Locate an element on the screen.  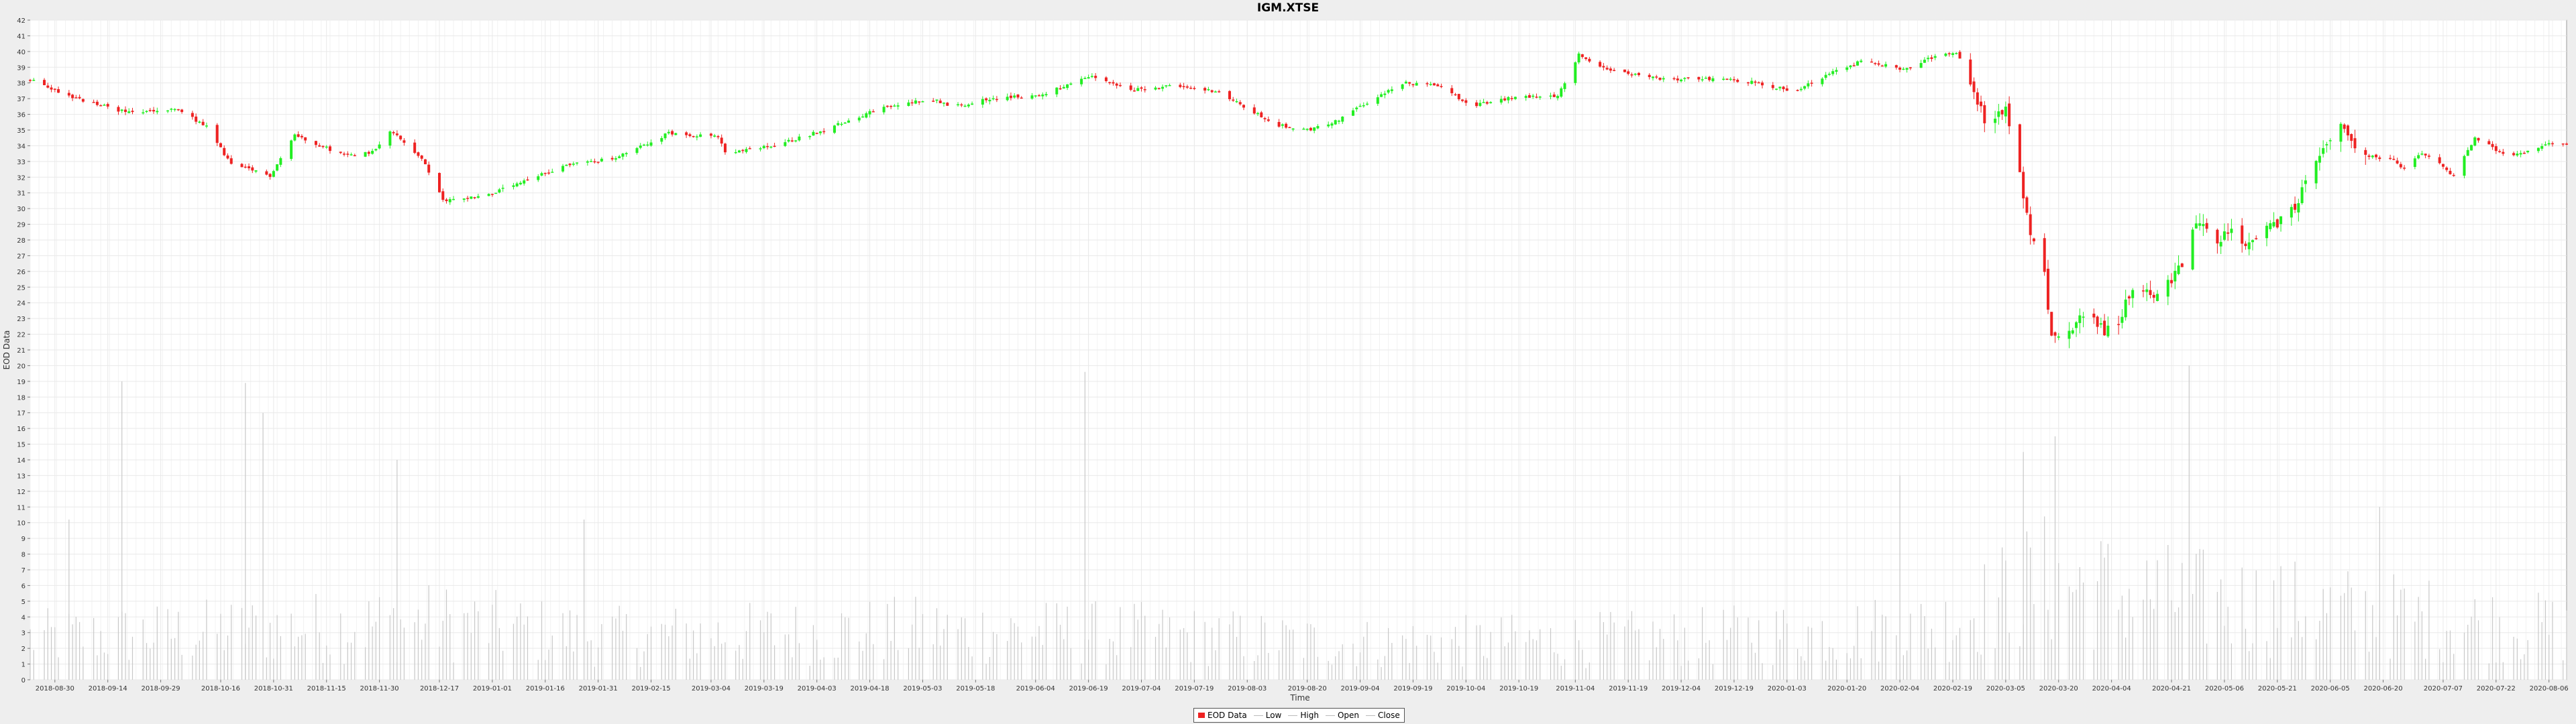
legend-item-close: Close is located at coordinates (1383, 715).